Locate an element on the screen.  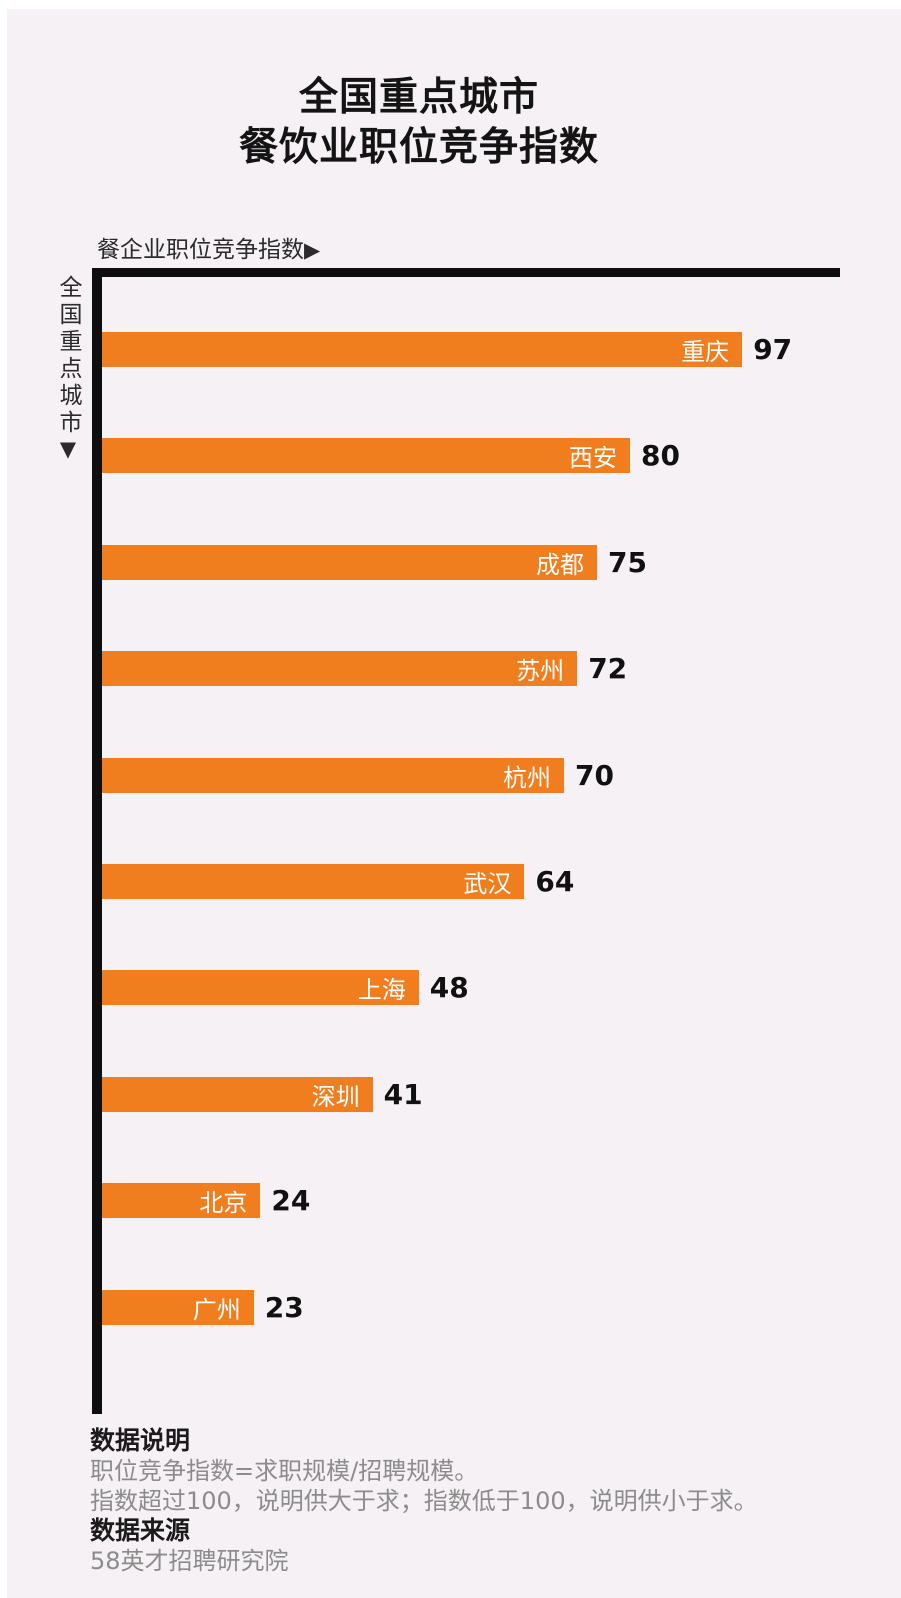
bar: 苏州 is located at coordinates (340, 669).